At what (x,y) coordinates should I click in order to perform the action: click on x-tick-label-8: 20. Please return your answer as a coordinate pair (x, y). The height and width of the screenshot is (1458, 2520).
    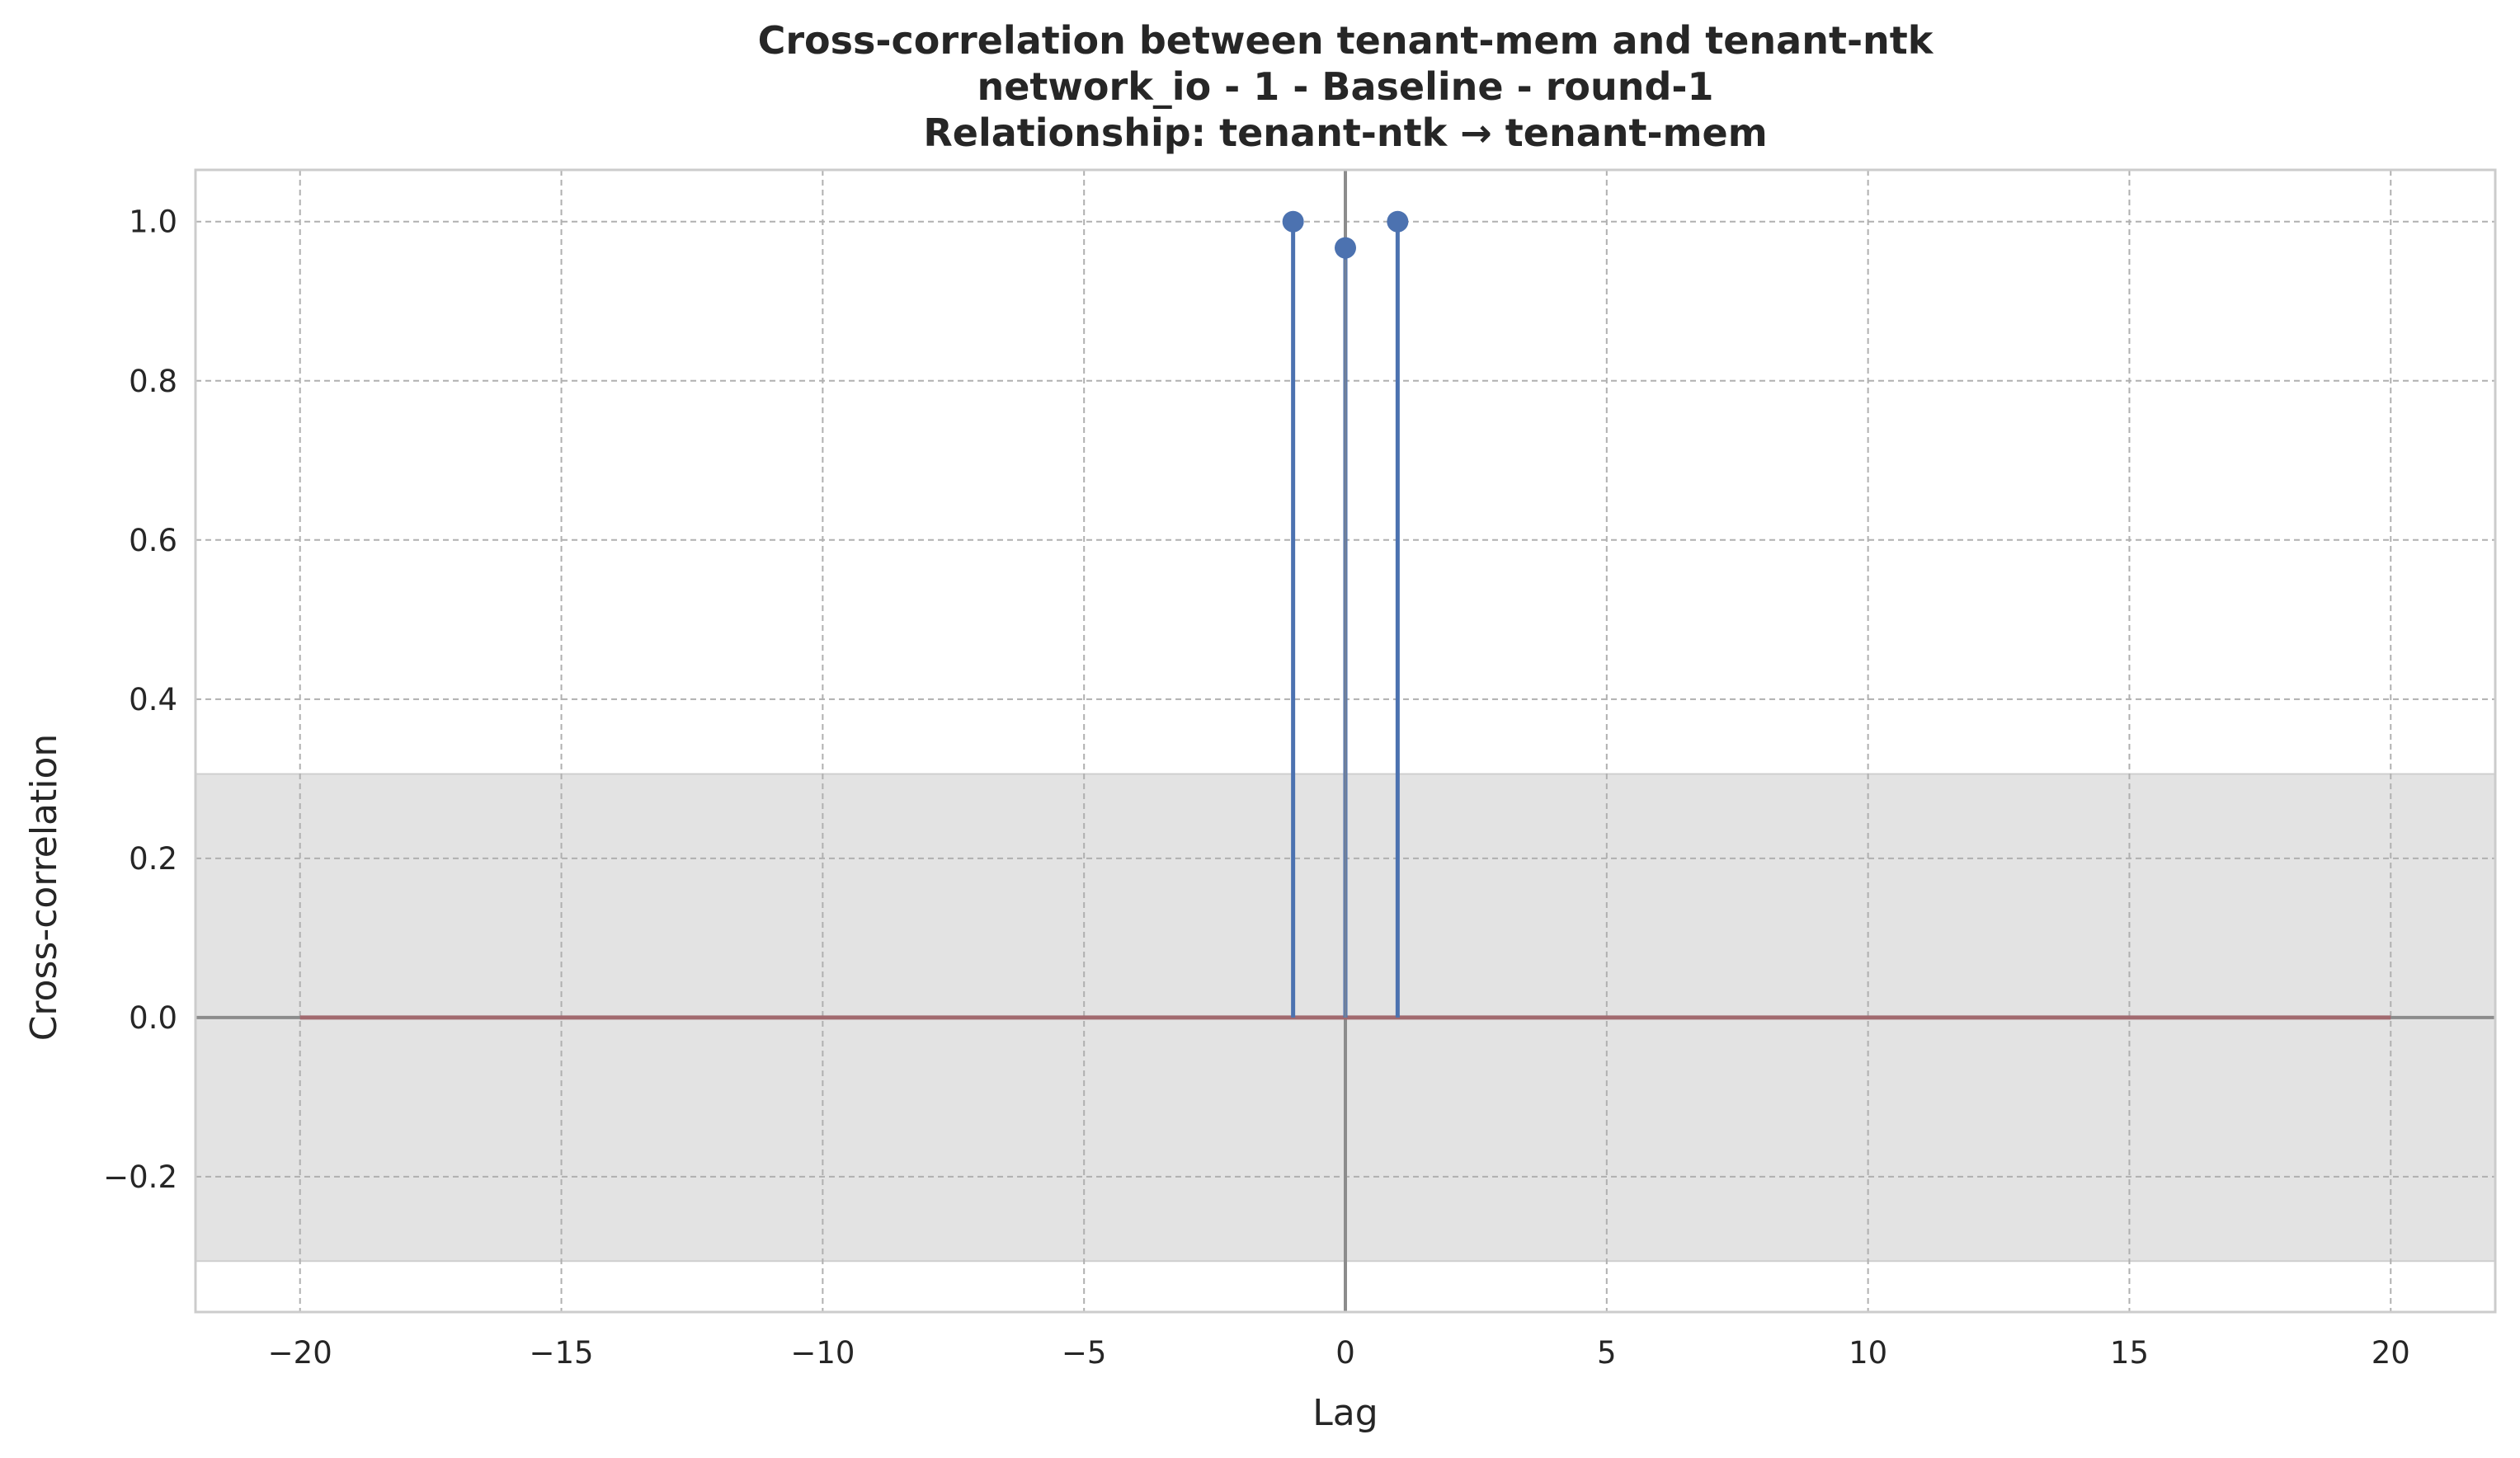
    Looking at the image, I should click on (2391, 1353).